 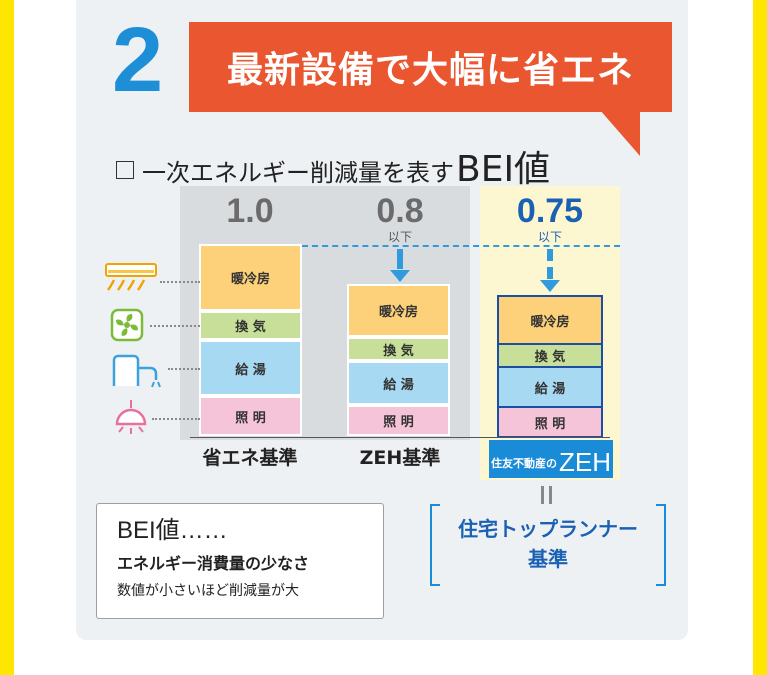 I want to click on bracket-right, so click(x=661, y=545).